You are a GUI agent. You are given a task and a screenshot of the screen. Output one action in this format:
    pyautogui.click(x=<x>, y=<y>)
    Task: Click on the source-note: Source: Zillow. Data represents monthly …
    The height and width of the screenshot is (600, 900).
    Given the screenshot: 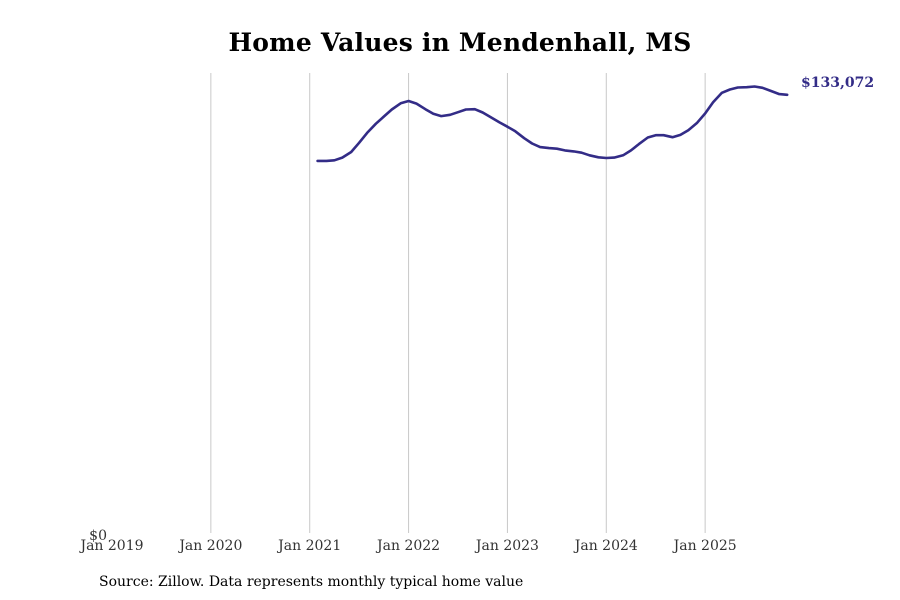 What is the action you would take?
    pyautogui.click(x=311, y=582)
    